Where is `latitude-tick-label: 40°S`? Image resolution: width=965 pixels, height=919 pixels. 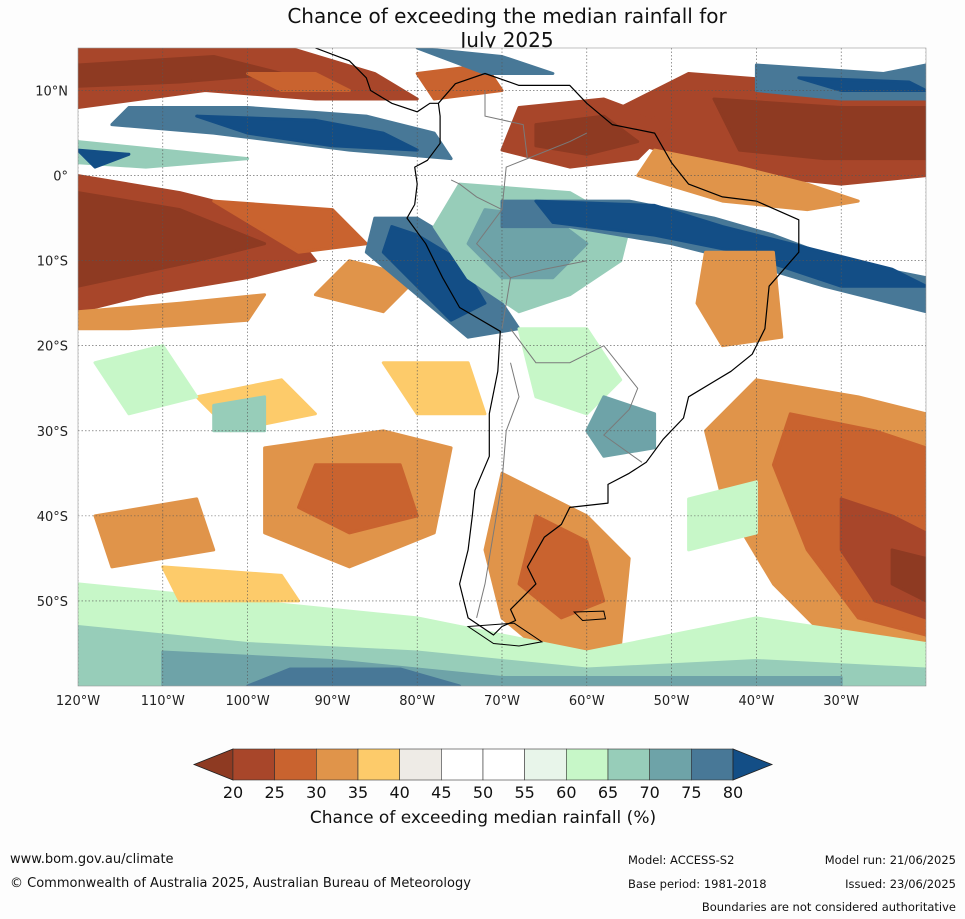 latitude-tick-label: 40°S is located at coordinates (52, 517).